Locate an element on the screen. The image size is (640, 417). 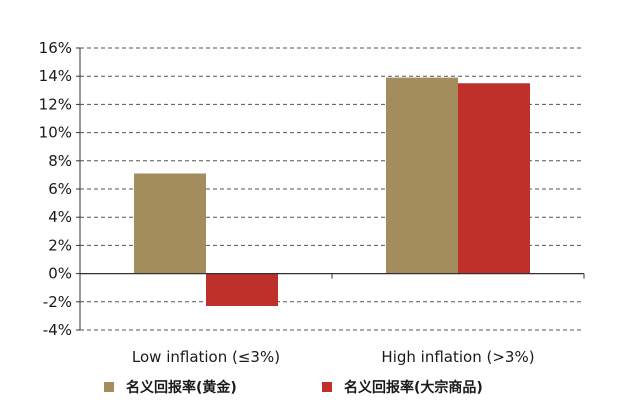
y-tick-label: 0% is located at coordinates (60, 274).